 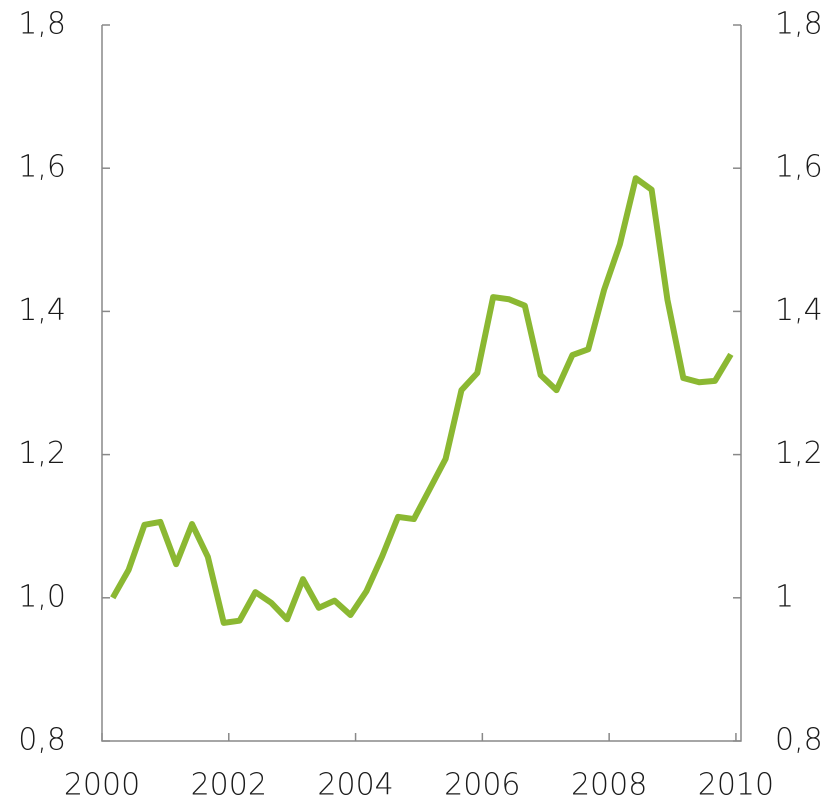 I want to click on y-tick-label: 1,4, so click(x=42, y=310).